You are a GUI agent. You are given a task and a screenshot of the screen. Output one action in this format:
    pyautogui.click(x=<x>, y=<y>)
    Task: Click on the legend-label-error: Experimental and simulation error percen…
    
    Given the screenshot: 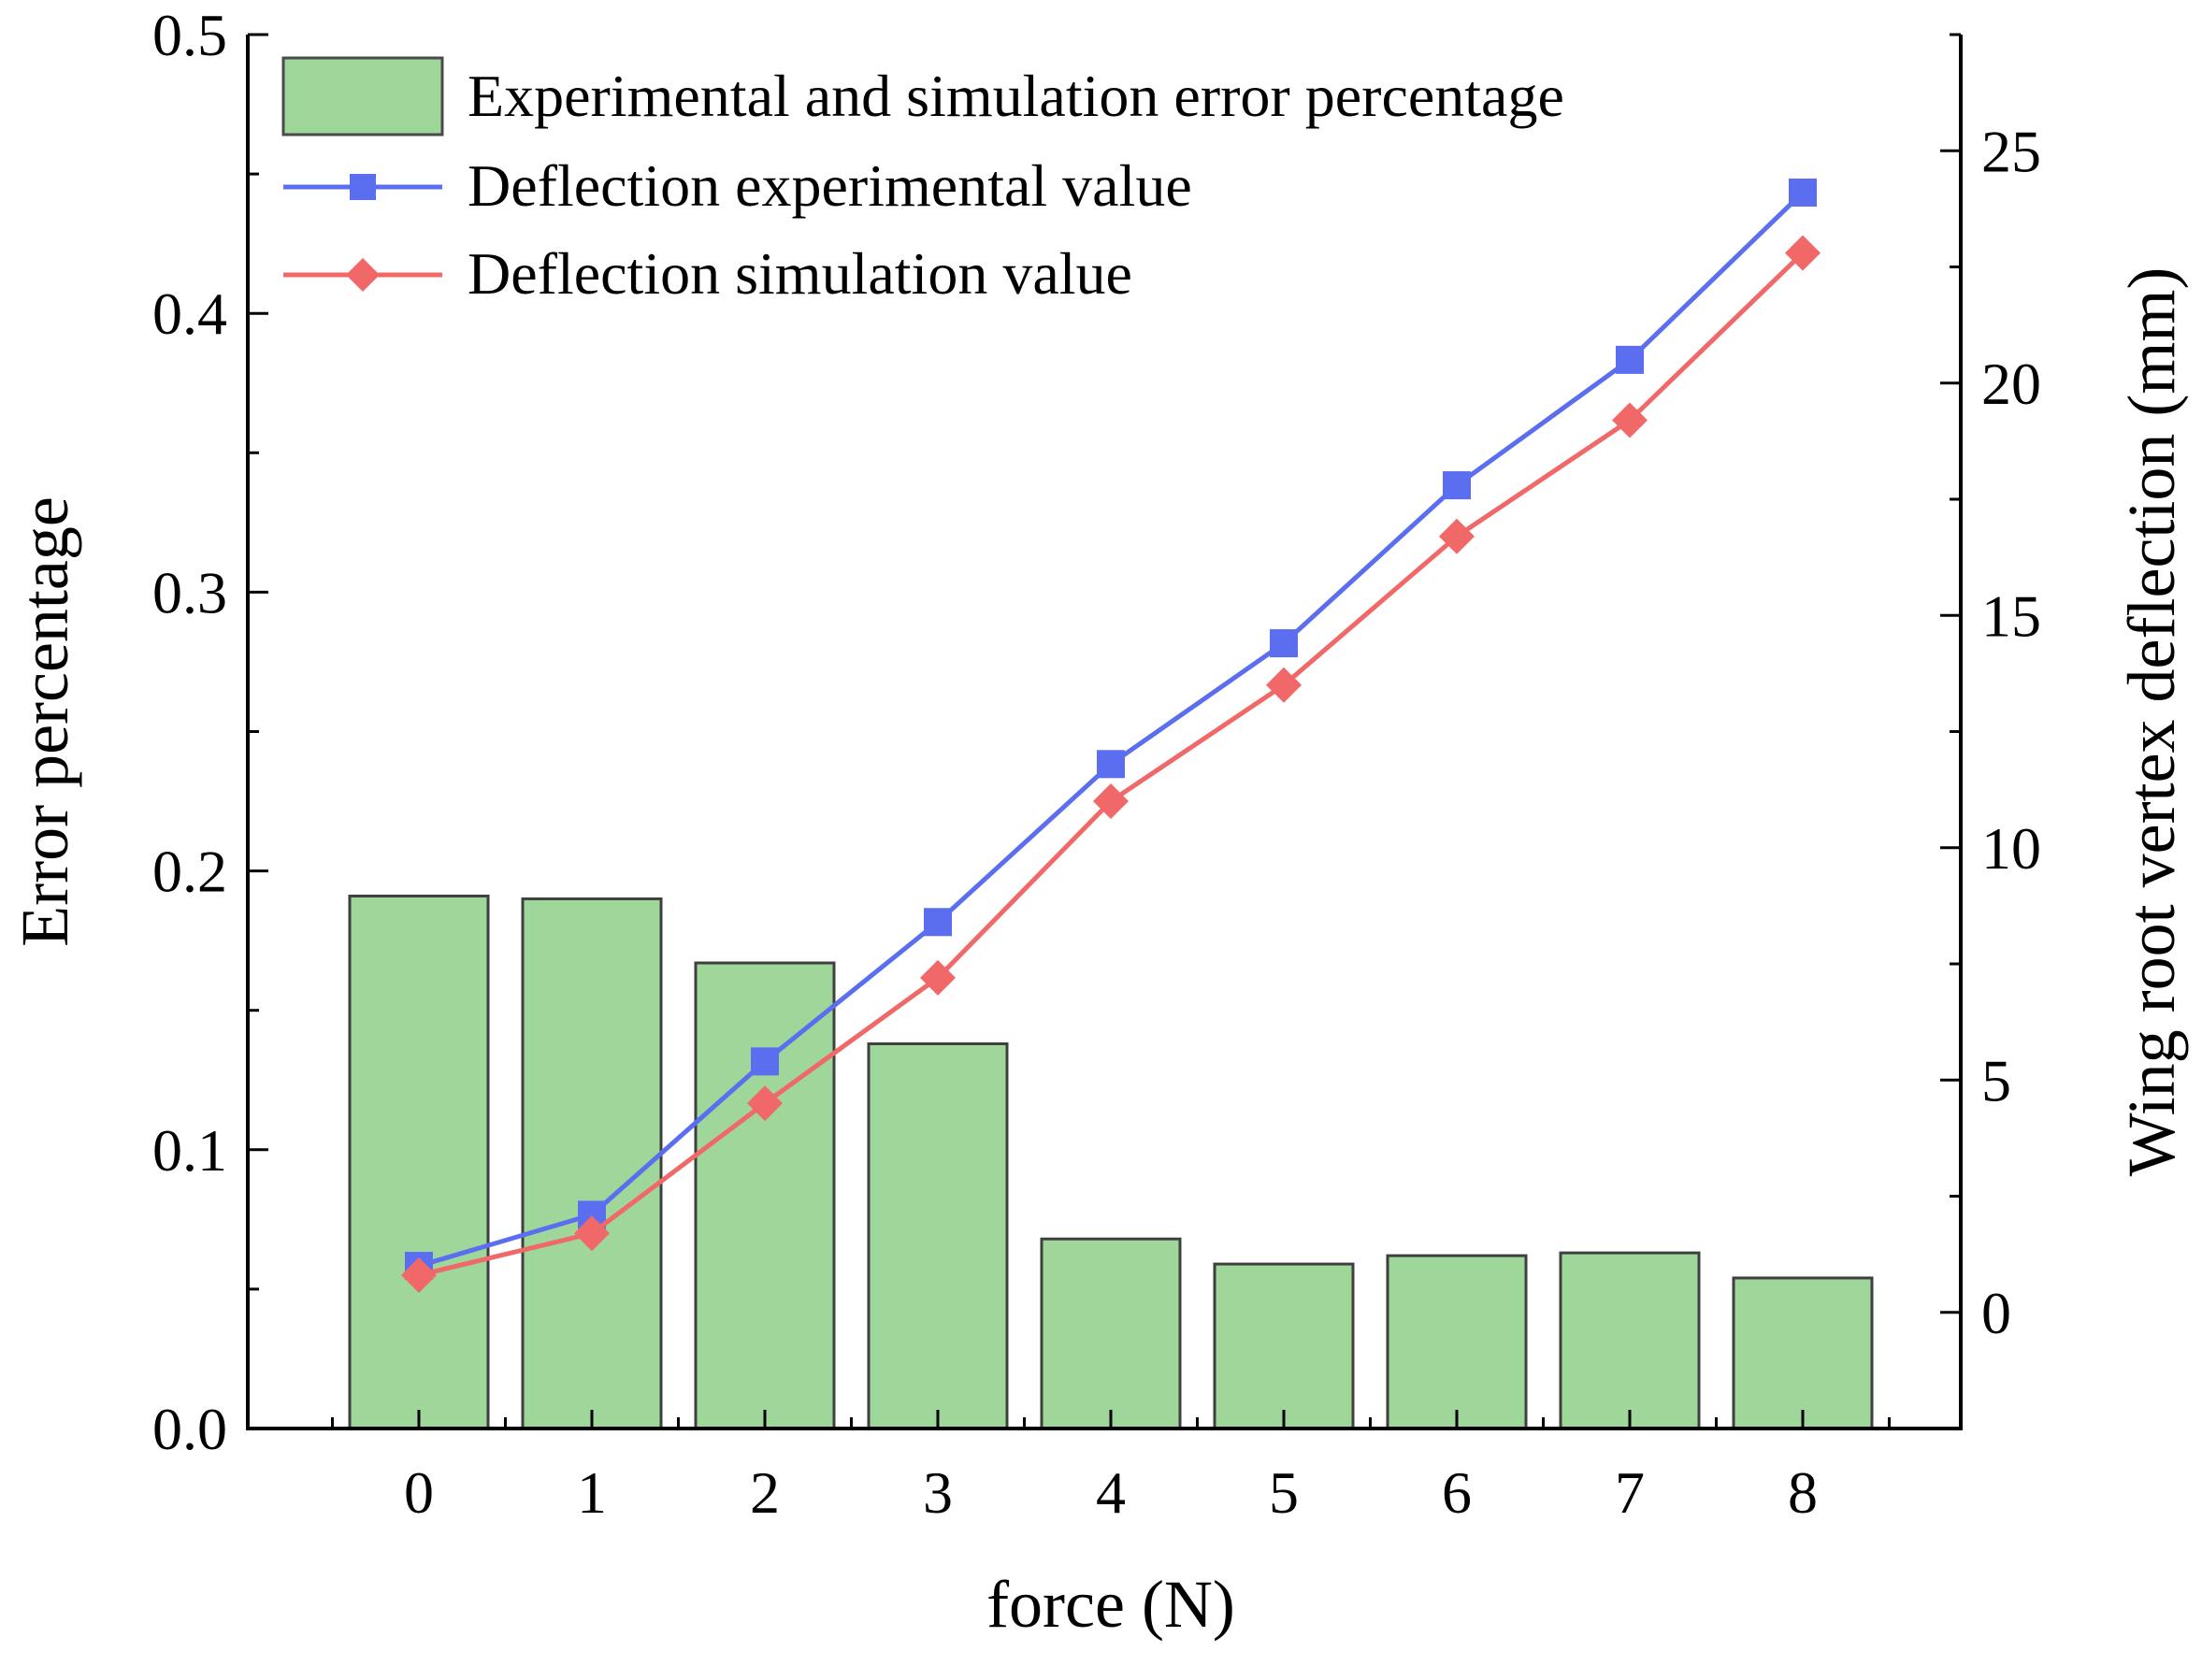 What is the action you would take?
    pyautogui.click(x=1016, y=96)
    